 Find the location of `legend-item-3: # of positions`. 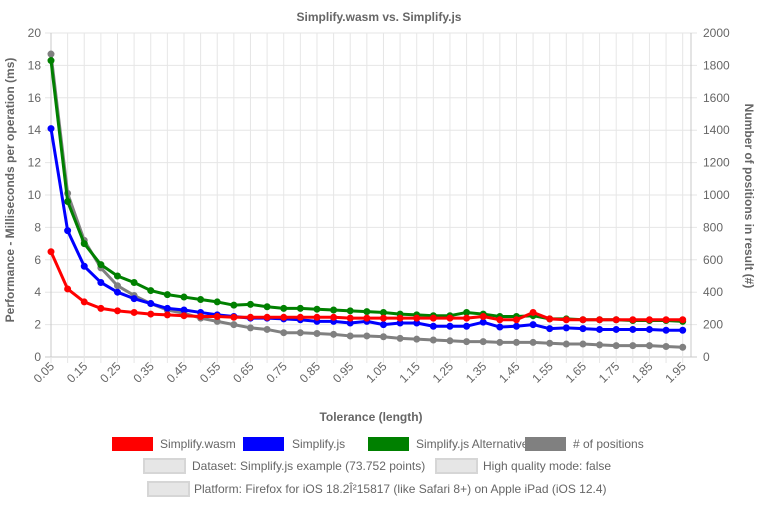

legend-item-3: # of positions is located at coordinates (584, 444).